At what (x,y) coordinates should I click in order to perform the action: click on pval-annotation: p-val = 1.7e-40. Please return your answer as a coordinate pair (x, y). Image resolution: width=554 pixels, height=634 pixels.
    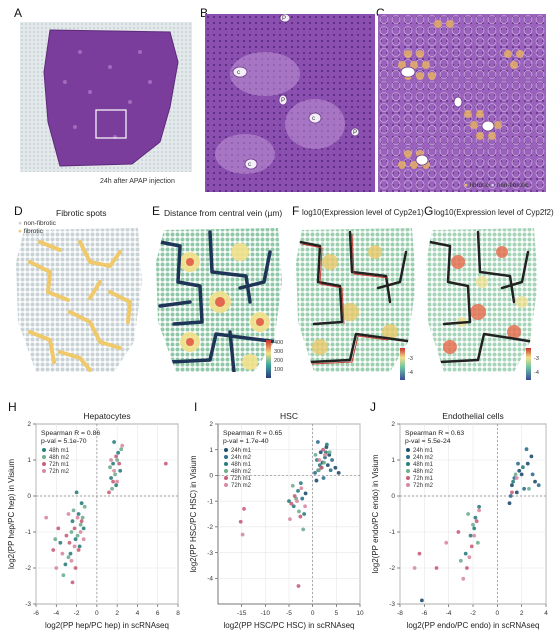
    Looking at the image, I should click on (246, 441).